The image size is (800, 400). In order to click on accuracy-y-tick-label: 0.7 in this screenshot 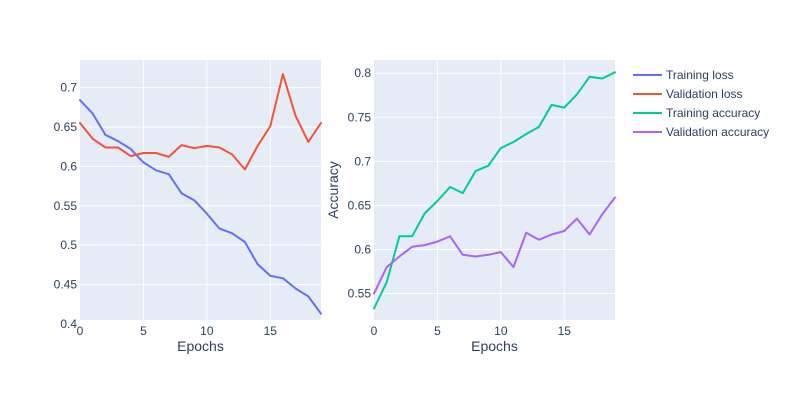, I will do `click(362, 161)`.